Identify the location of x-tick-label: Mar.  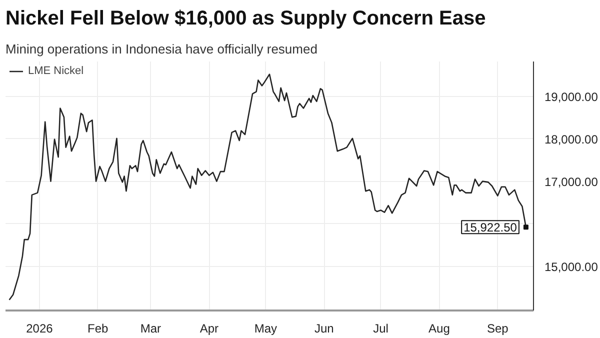
(151, 329).